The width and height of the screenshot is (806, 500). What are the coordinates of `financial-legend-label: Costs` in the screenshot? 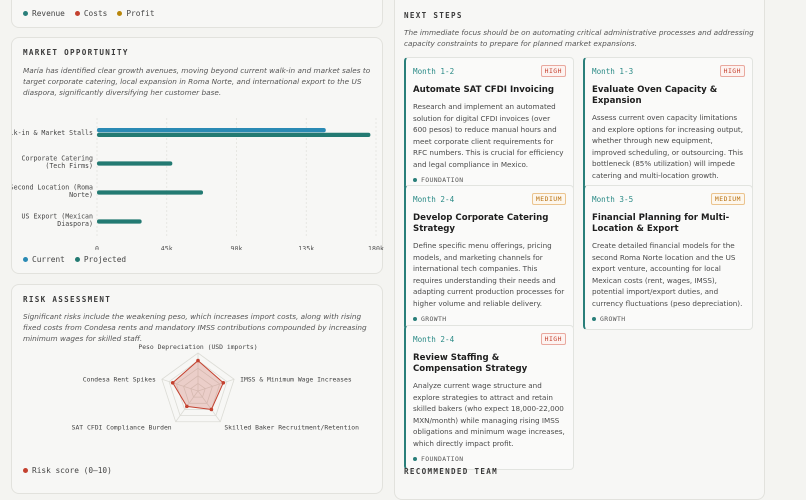 It's located at (95, 13).